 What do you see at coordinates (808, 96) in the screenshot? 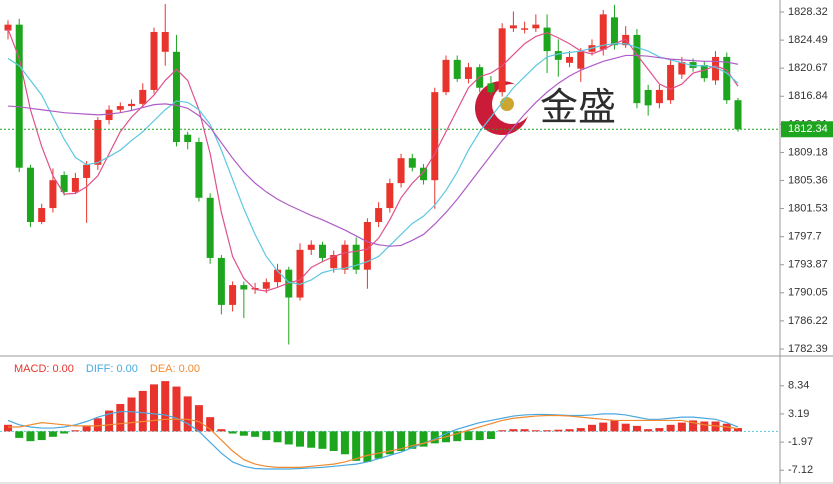
I see `y-tick-label: 1816.84` at bounding box center [808, 96].